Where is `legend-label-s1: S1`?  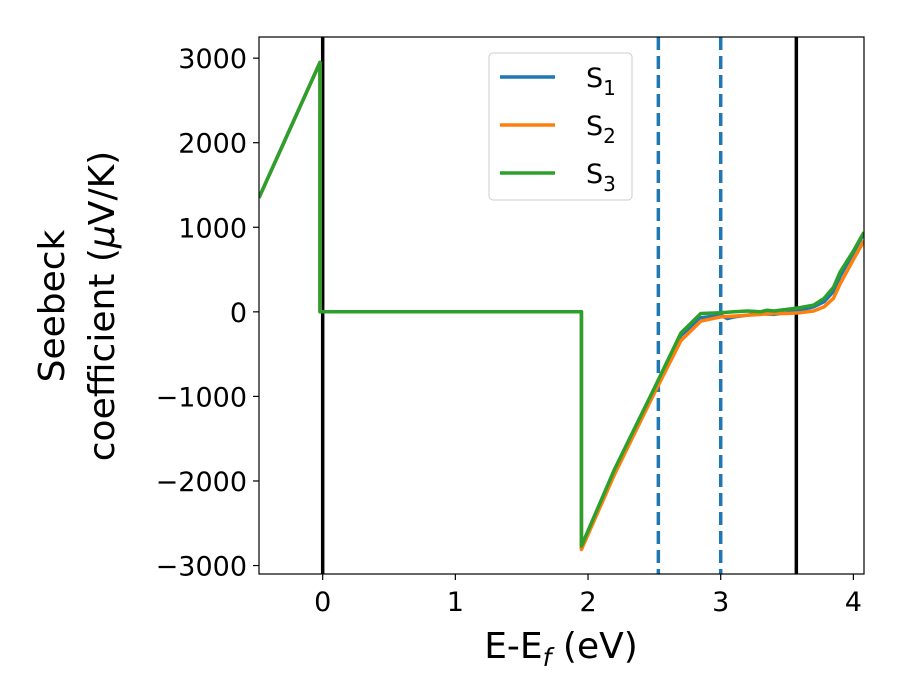
legend-label-s1: S1 is located at coordinates (601, 81).